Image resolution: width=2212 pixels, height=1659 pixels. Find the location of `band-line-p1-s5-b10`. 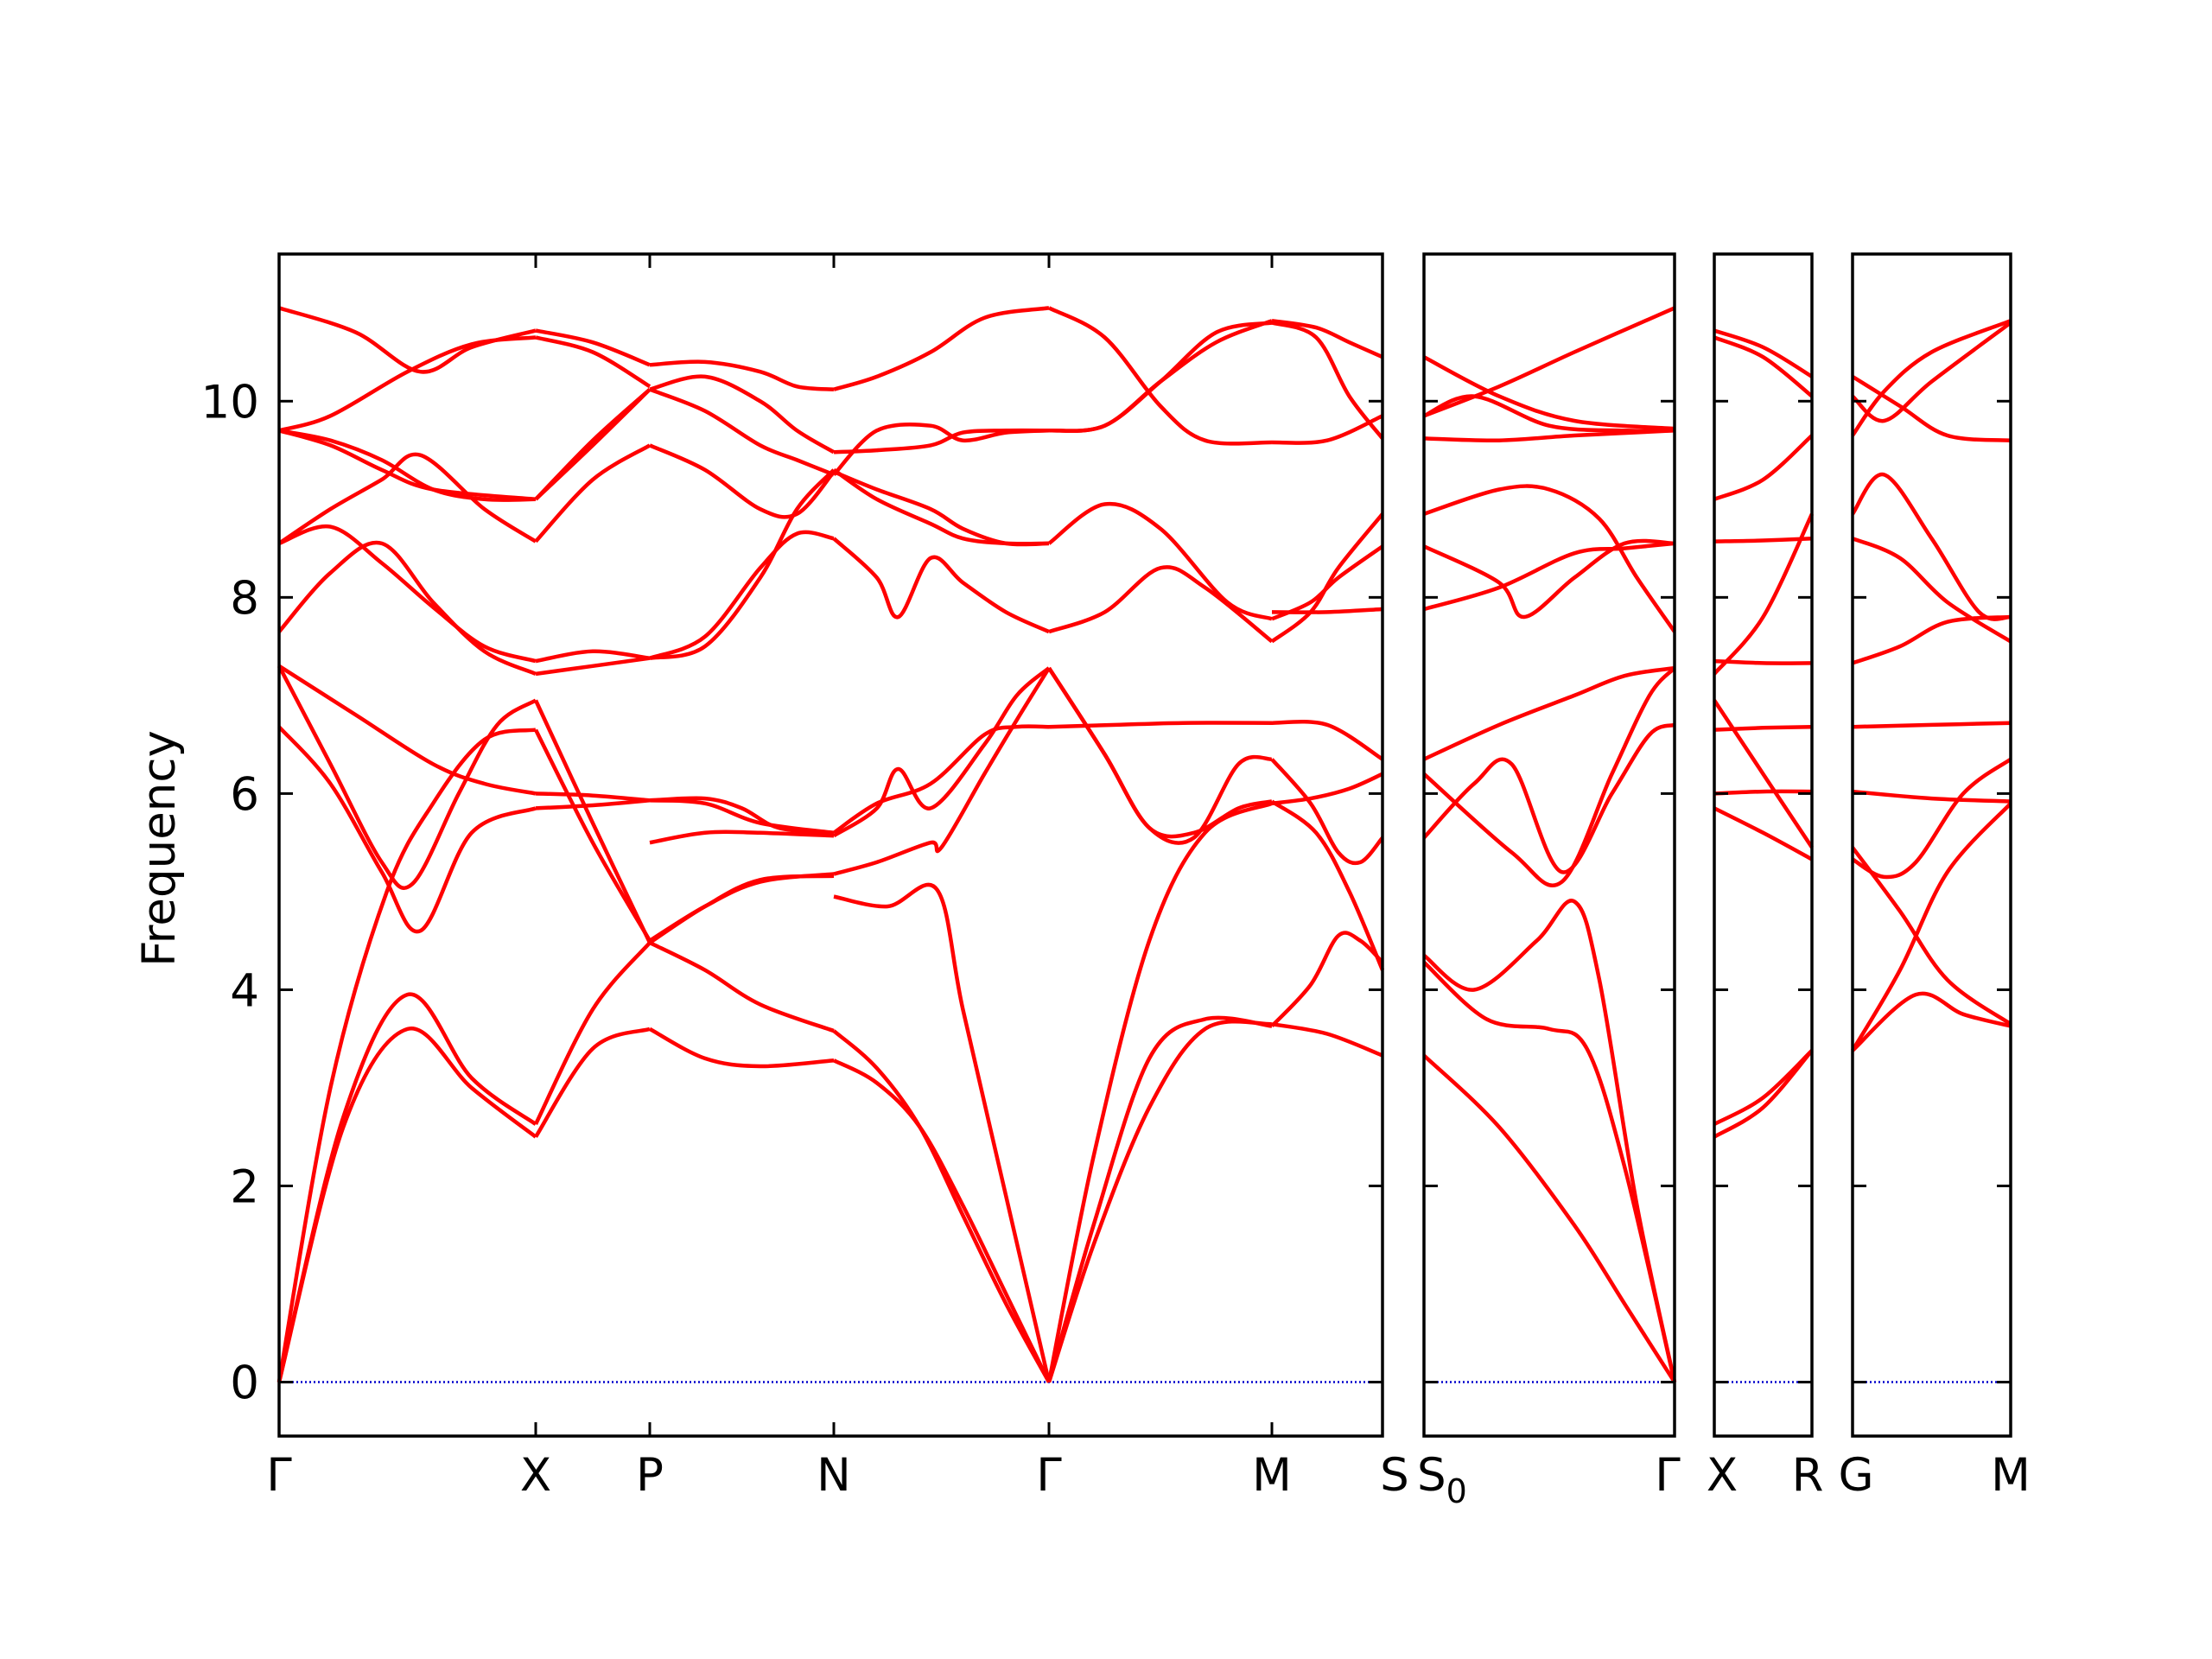

band-line-p1-s5-b10 is located at coordinates (1160, 376).